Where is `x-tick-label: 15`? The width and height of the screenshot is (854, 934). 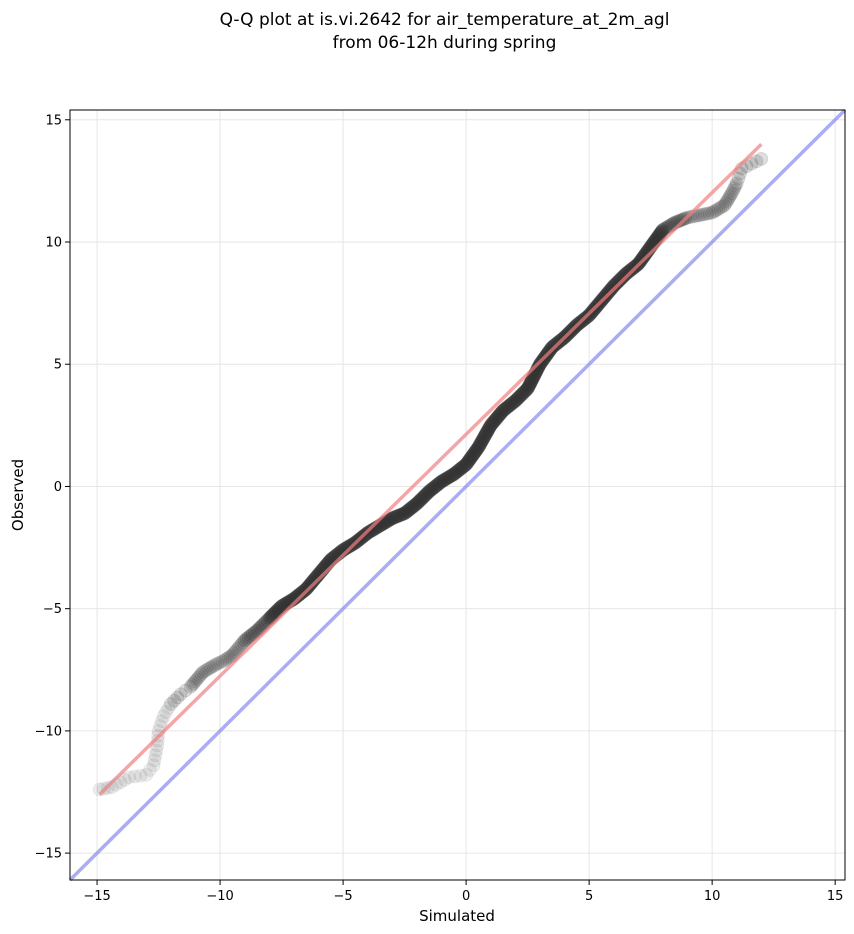
x-tick-label: 15 is located at coordinates (835, 896).